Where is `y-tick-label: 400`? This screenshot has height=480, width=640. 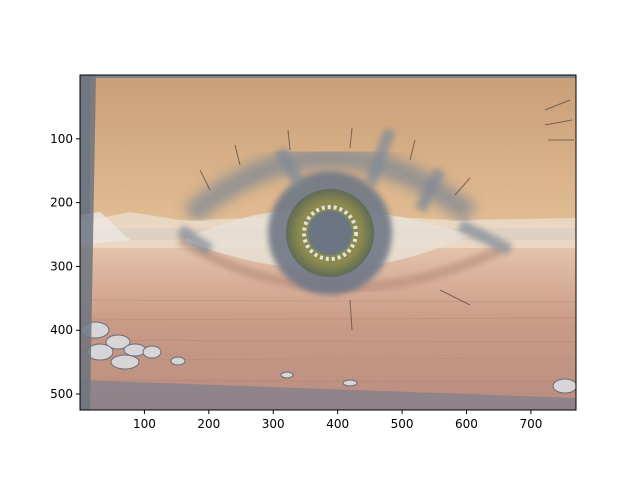 y-tick-label: 400 is located at coordinates (61, 330).